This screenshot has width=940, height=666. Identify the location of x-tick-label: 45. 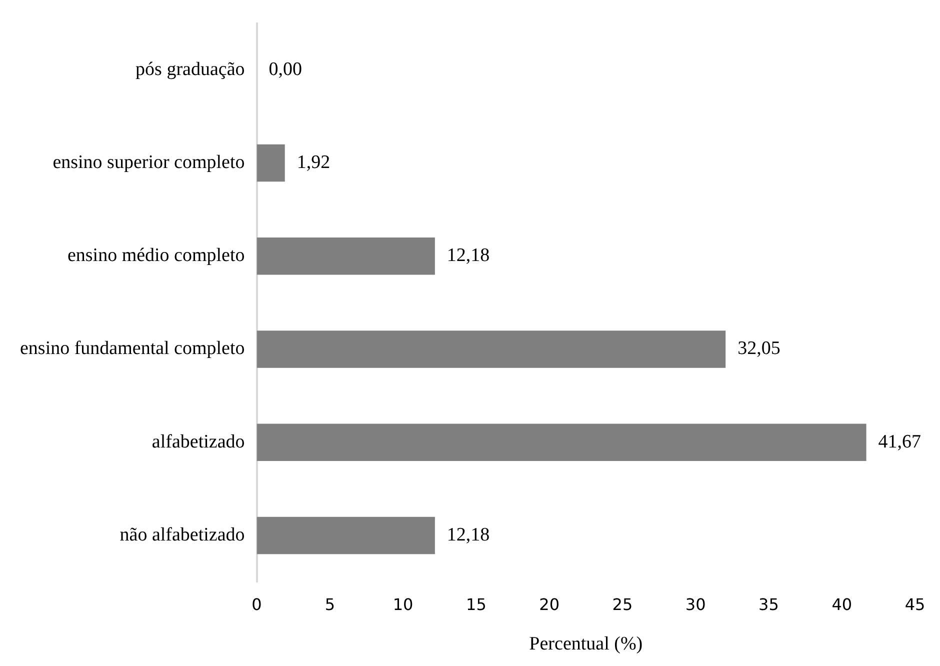
(915, 604).